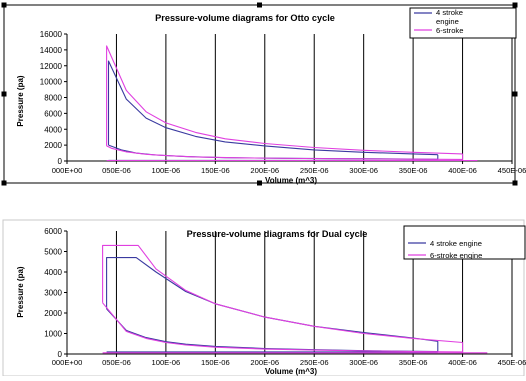 The width and height of the screenshot is (526, 381). Describe the element at coordinates (51, 34) in the screenshot. I see `y-tick-label: 16000` at that location.